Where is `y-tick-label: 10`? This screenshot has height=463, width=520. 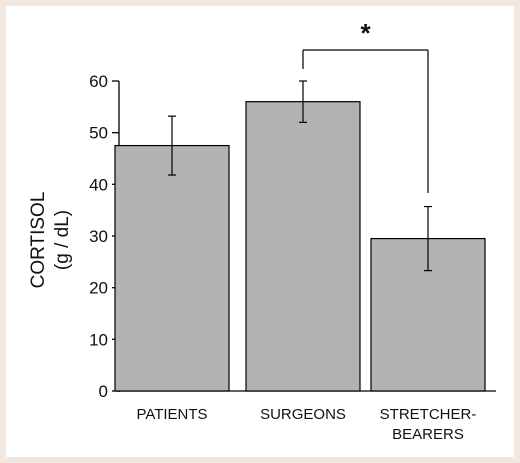 y-tick-label: 10 is located at coordinates (98, 339).